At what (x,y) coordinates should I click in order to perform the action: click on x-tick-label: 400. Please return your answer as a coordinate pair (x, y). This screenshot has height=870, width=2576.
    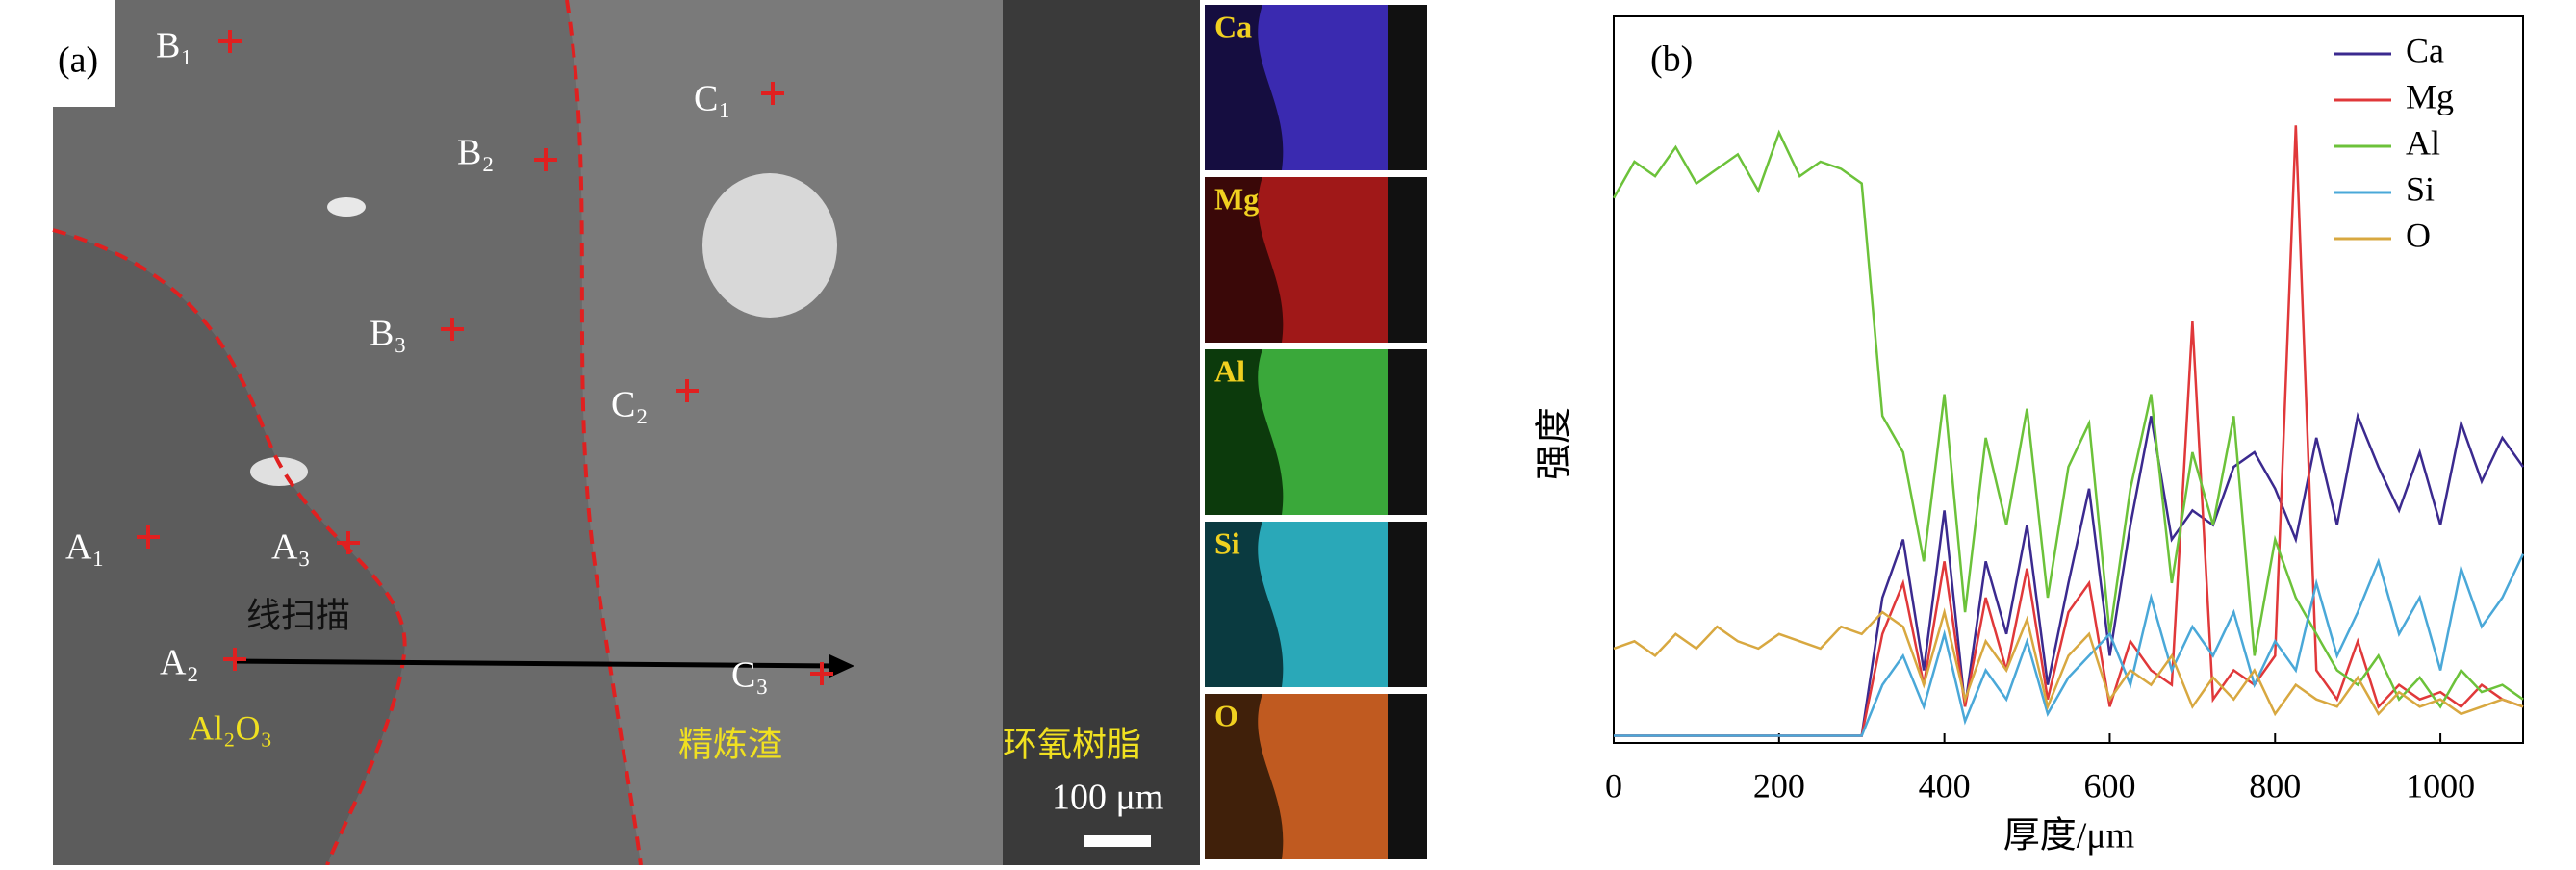
    Looking at the image, I should click on (1945, 785).